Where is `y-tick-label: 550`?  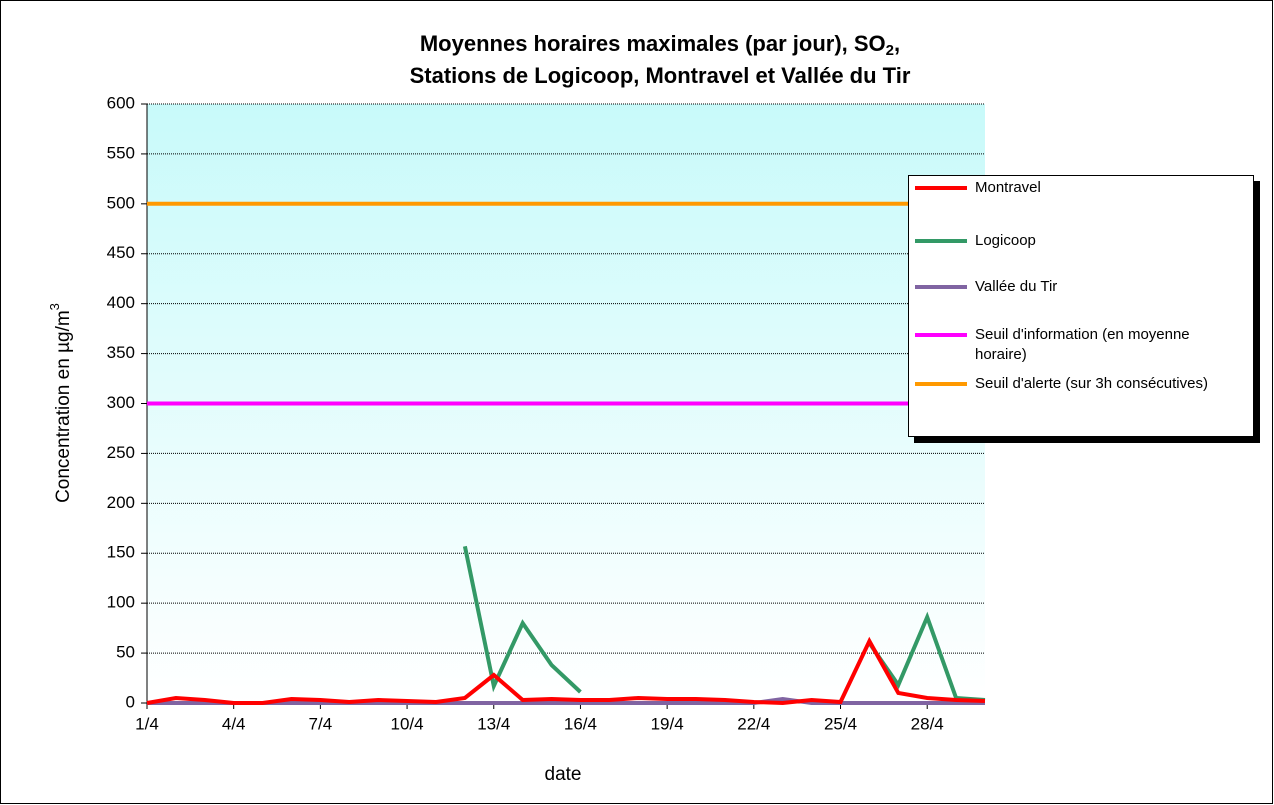
y-tick-label: 550 is located at coordinates (121, 152).